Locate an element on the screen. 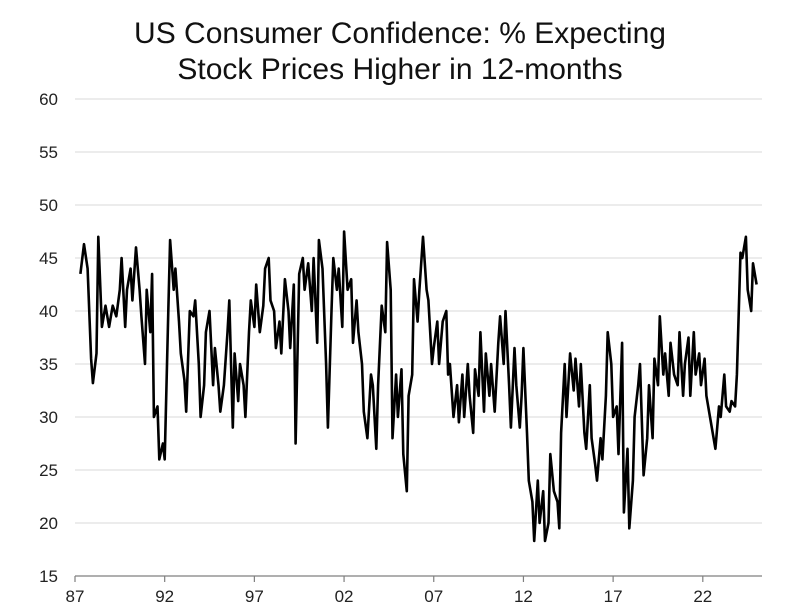 This screenshot has width=800, height=614. x-tick-label: 92 is located at coordinates (164, 596).